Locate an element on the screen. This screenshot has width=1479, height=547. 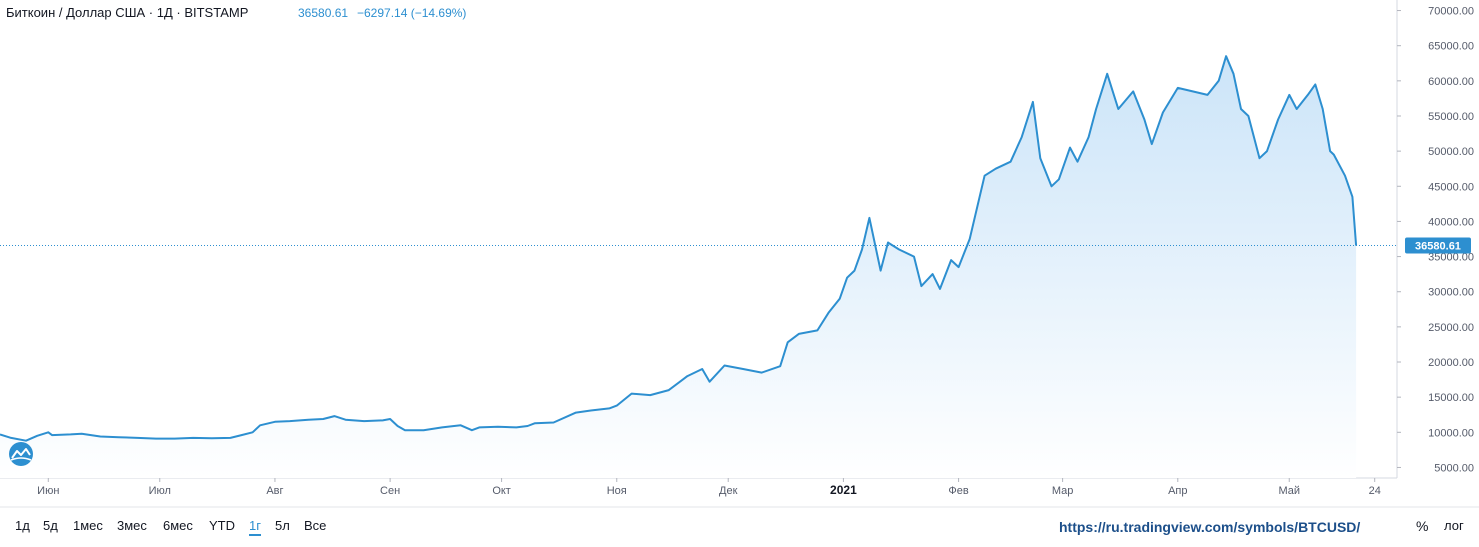
y-tick-label: 45000.00 is located at coordinates (1451, 187).